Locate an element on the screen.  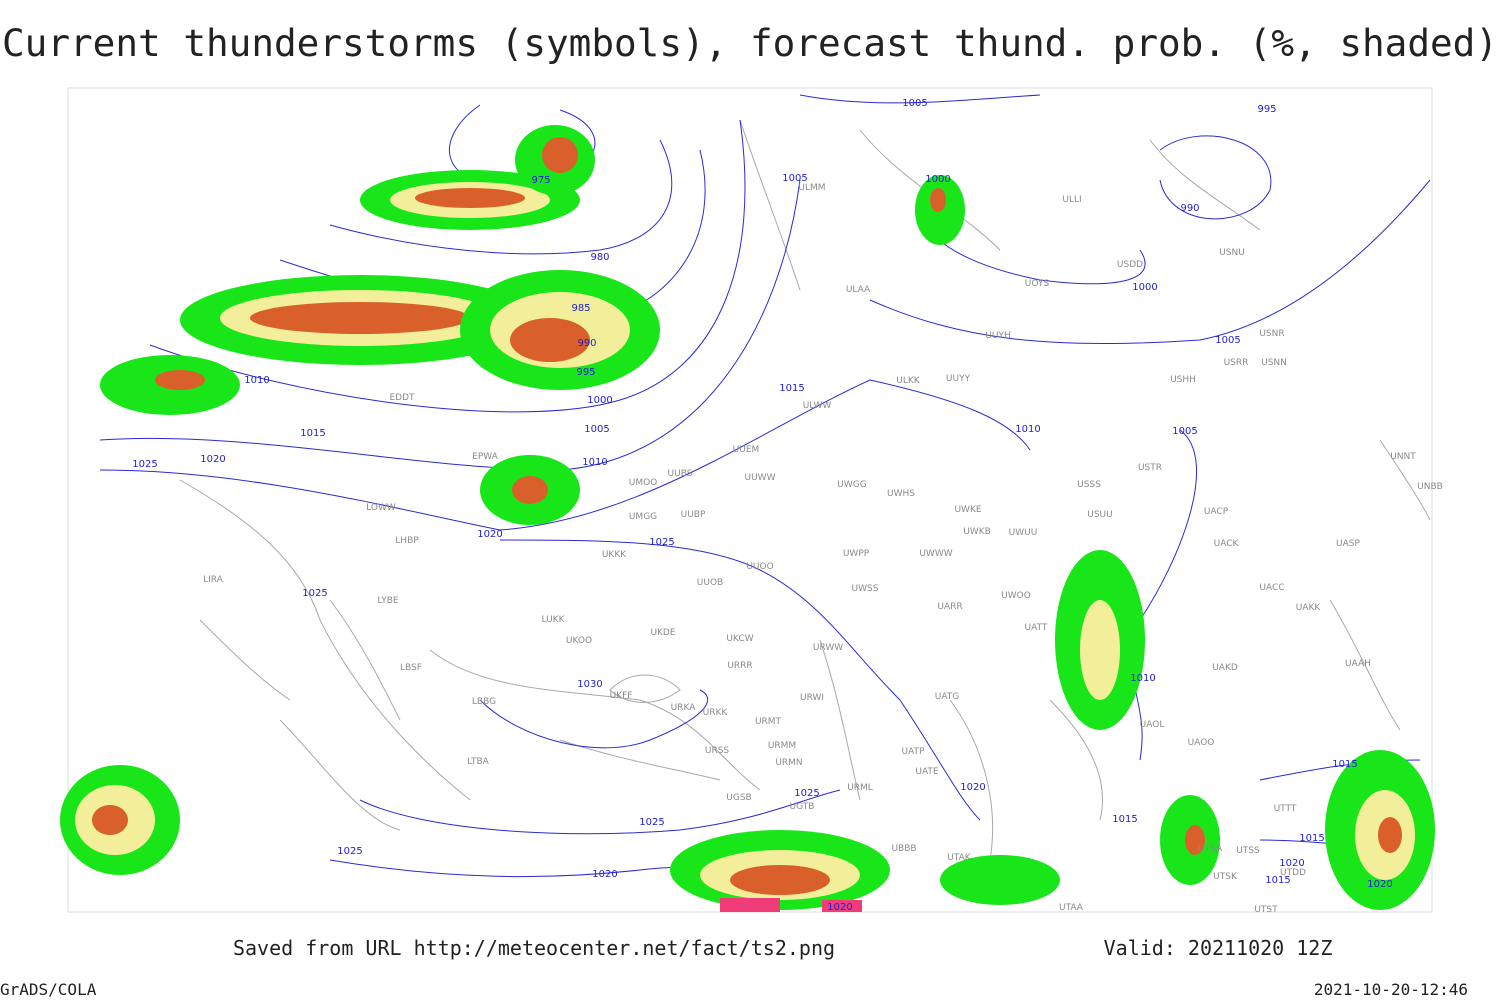
station-label: LTBA is located at coordinates (478, 762).